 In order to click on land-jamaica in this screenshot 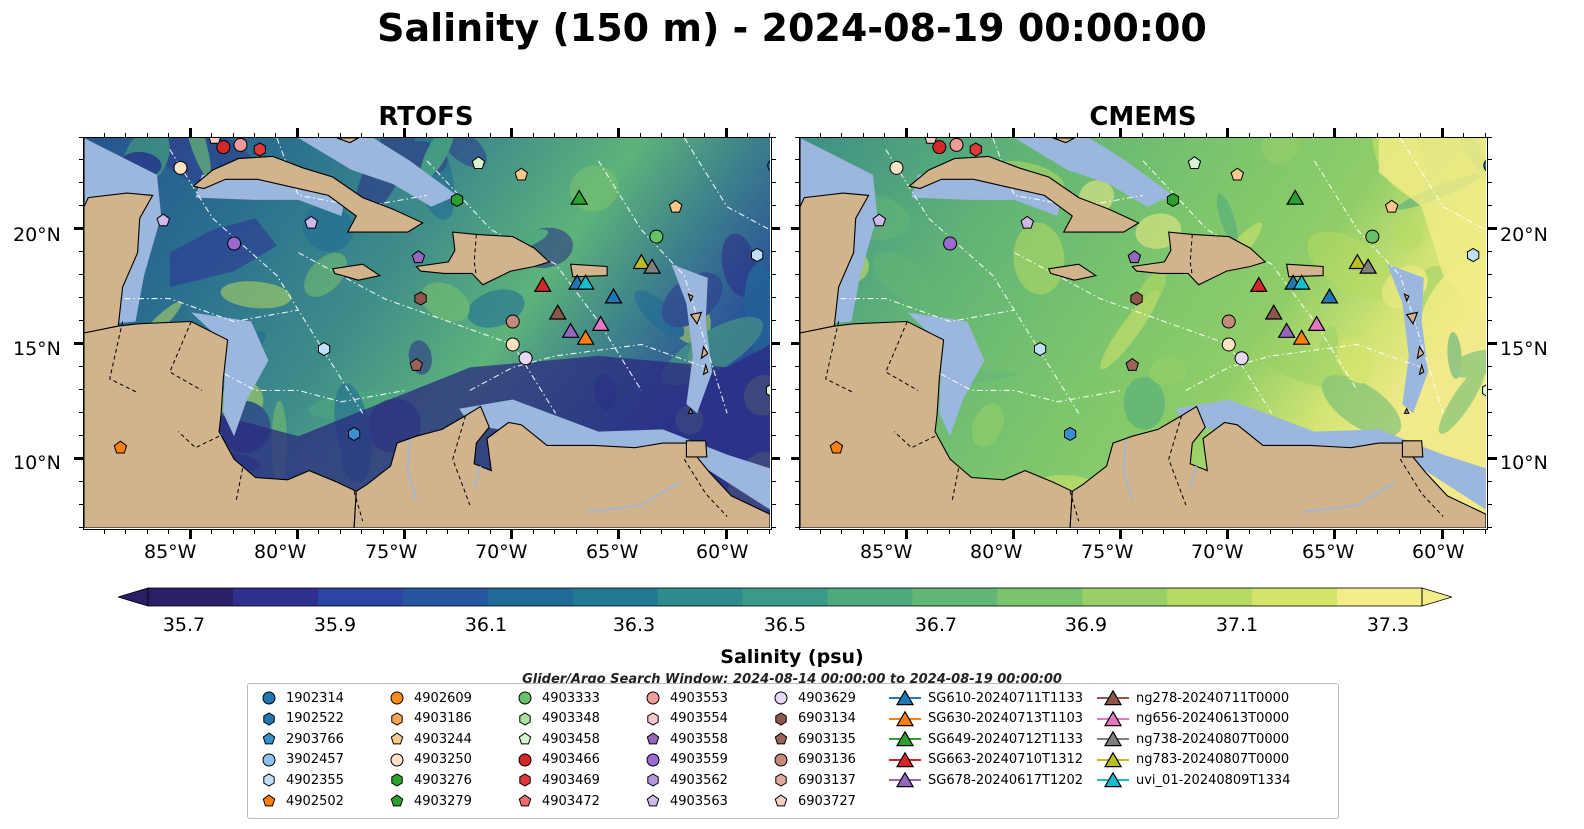, I will do `click(1072, 272)`.